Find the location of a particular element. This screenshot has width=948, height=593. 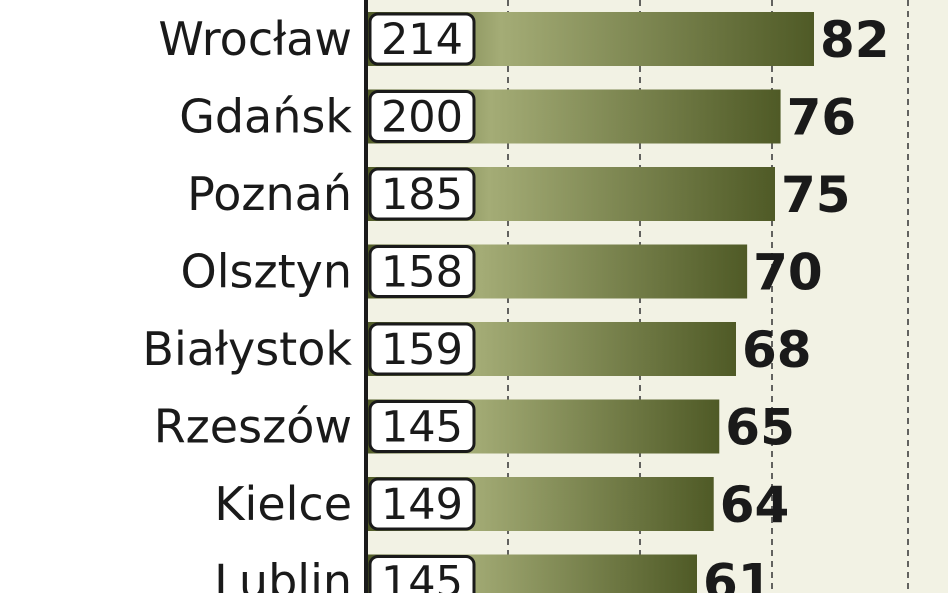

count-label-5: 159 is located at coordinates (422, 350).